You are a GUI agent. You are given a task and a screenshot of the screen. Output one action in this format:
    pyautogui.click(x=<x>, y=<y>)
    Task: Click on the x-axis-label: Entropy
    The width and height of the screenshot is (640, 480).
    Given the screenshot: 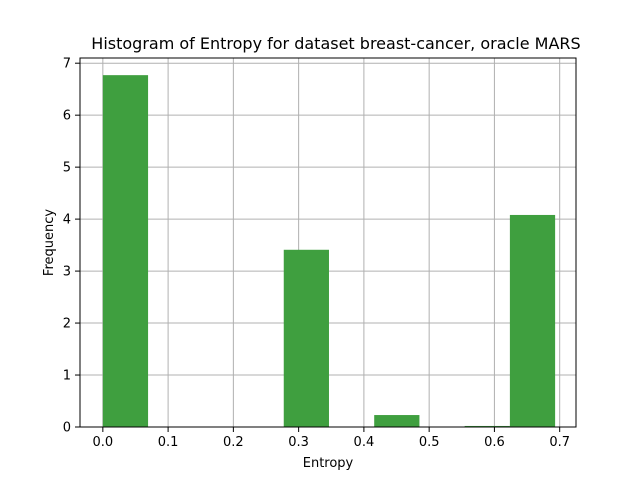 What is the action you would take?
    pyautogui.click(x=328, y=463)
    